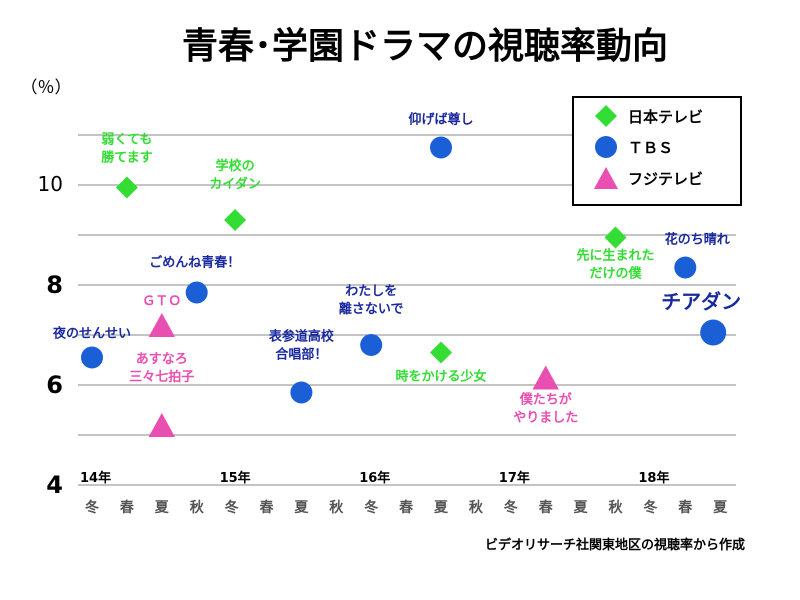  I want to click on x-year-label: 17年, so click(514, 478).